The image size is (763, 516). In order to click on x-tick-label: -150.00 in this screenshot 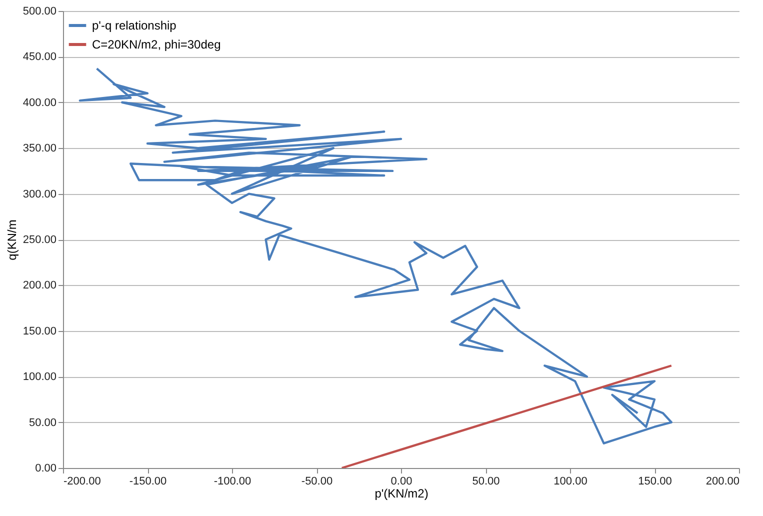, I will do `click(148, 482)`.